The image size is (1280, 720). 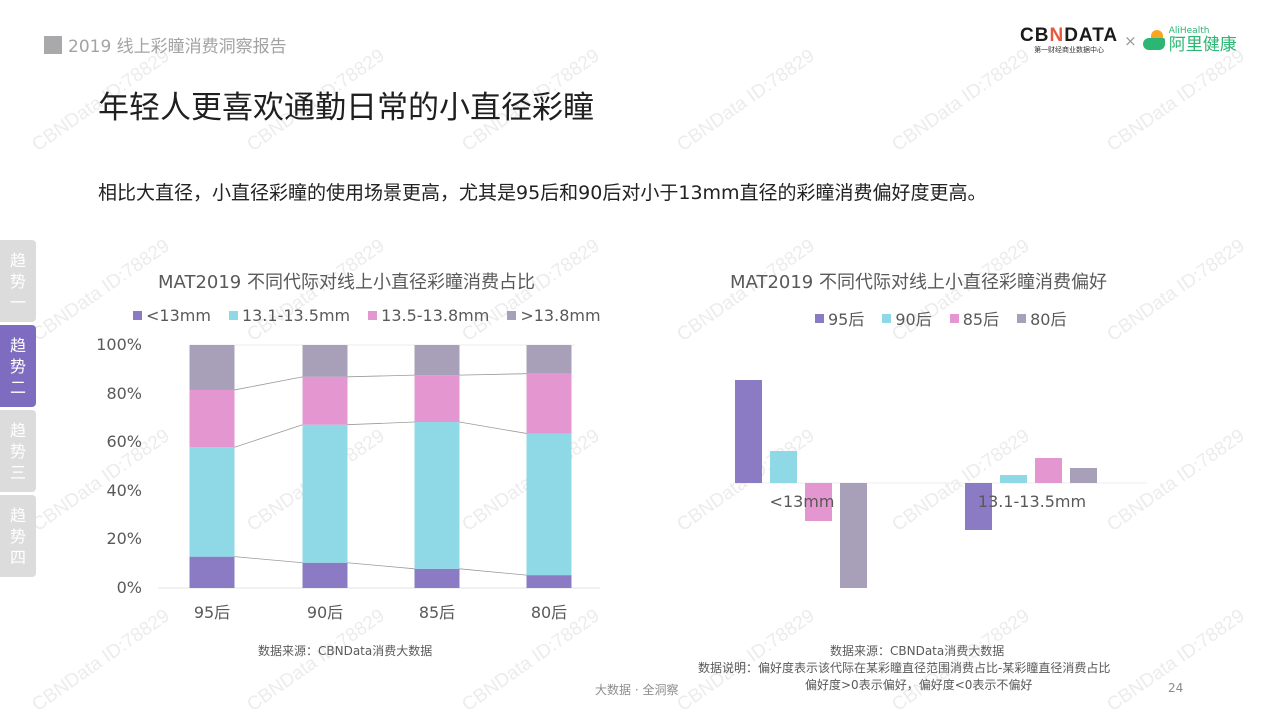 I want to click on report-header: 2019 线上彩瞳消费洞察报告, so click(x=165, y=44).